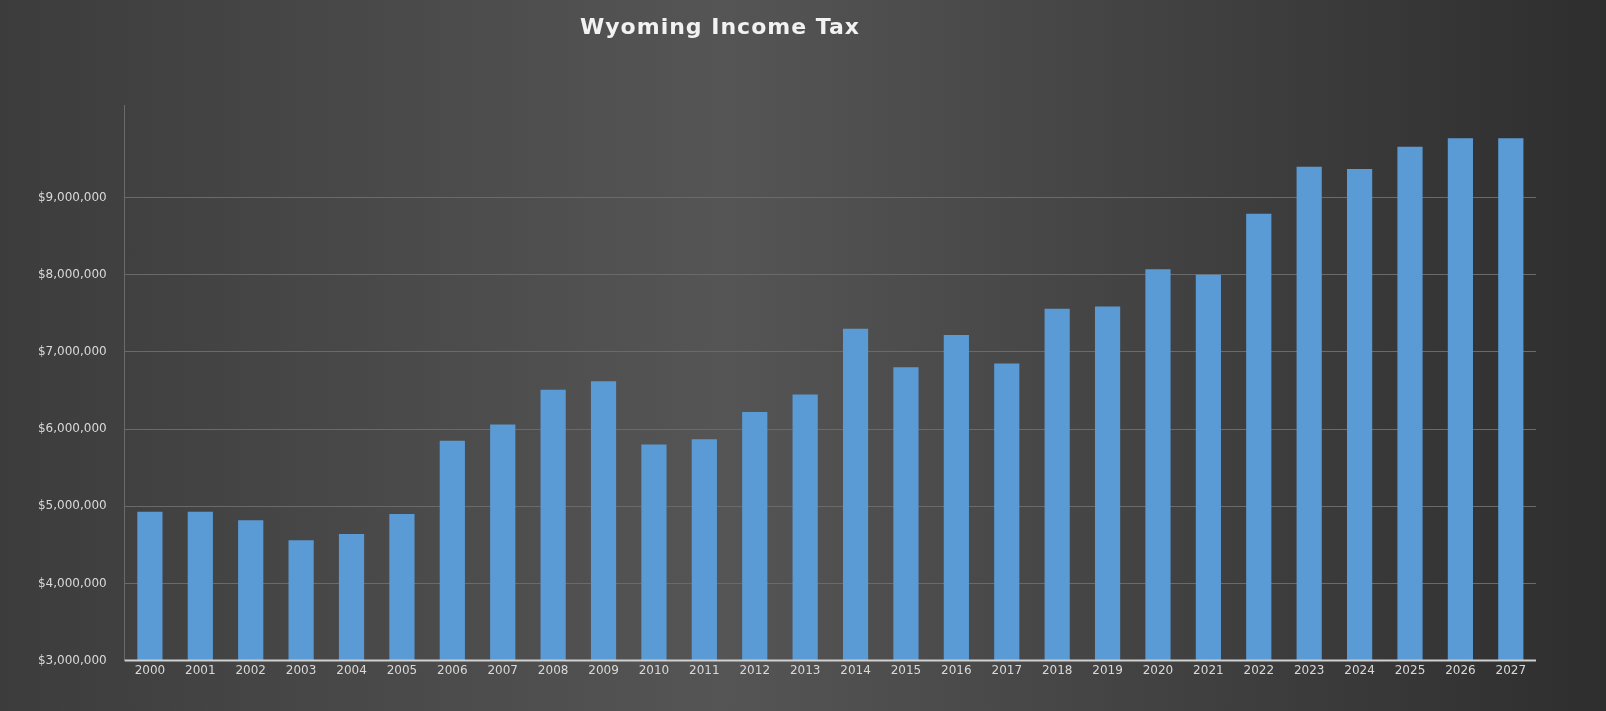  What do you see at coordinates (402, 669) in the screenshot?
I see `x-tick-label: 2005` at bounding box center [402, 669].